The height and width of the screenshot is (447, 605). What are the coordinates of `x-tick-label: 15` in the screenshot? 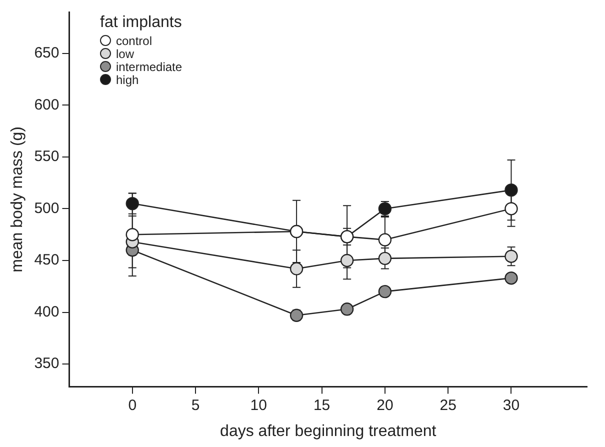 It's located at (321, 405).